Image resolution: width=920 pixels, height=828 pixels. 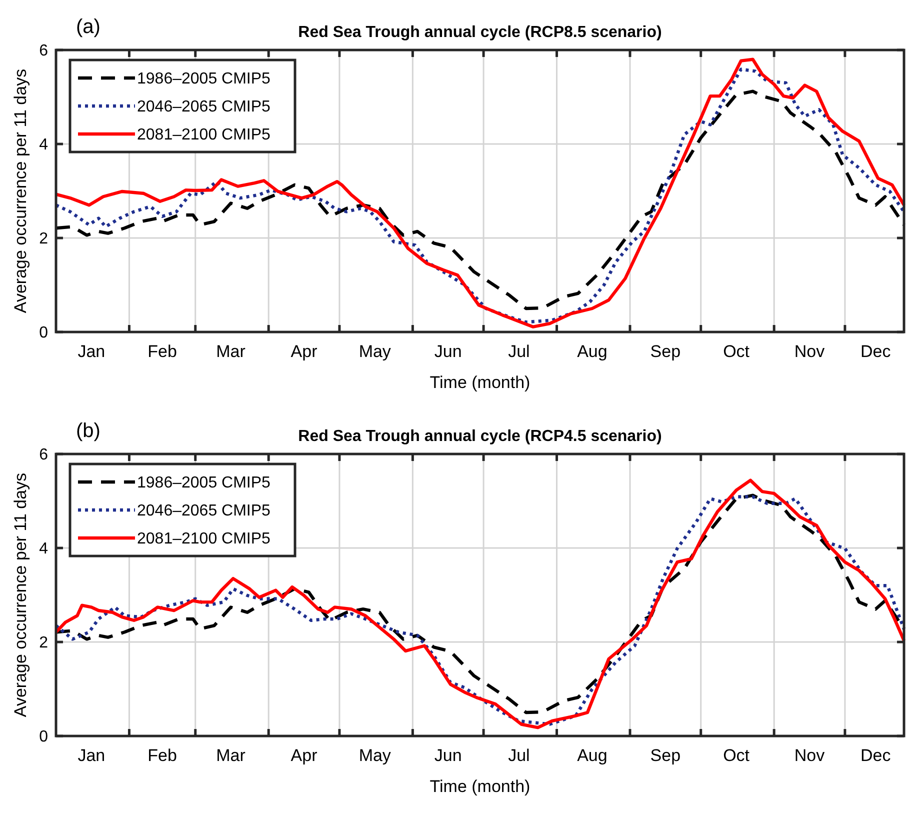 What do you see at coordinates (480, 32) in the screenshot?
I see `chart-title: Red Sea Trough annual cycle (RCP8.5 scenario)` at bounding box center [480, 32].